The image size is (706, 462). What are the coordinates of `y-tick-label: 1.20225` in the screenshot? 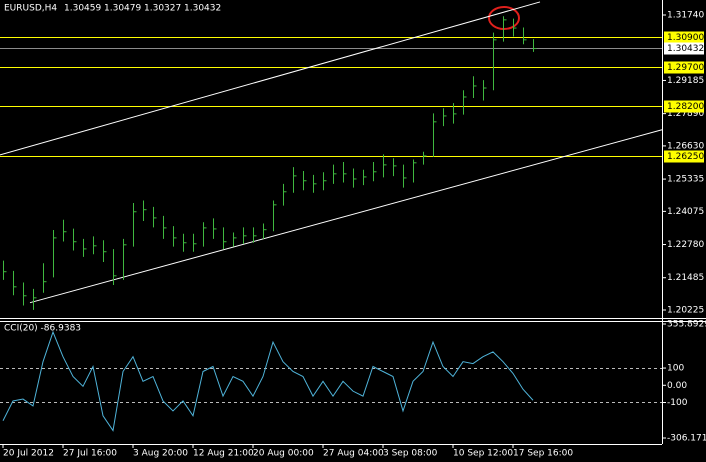 It's located at (685, 311).